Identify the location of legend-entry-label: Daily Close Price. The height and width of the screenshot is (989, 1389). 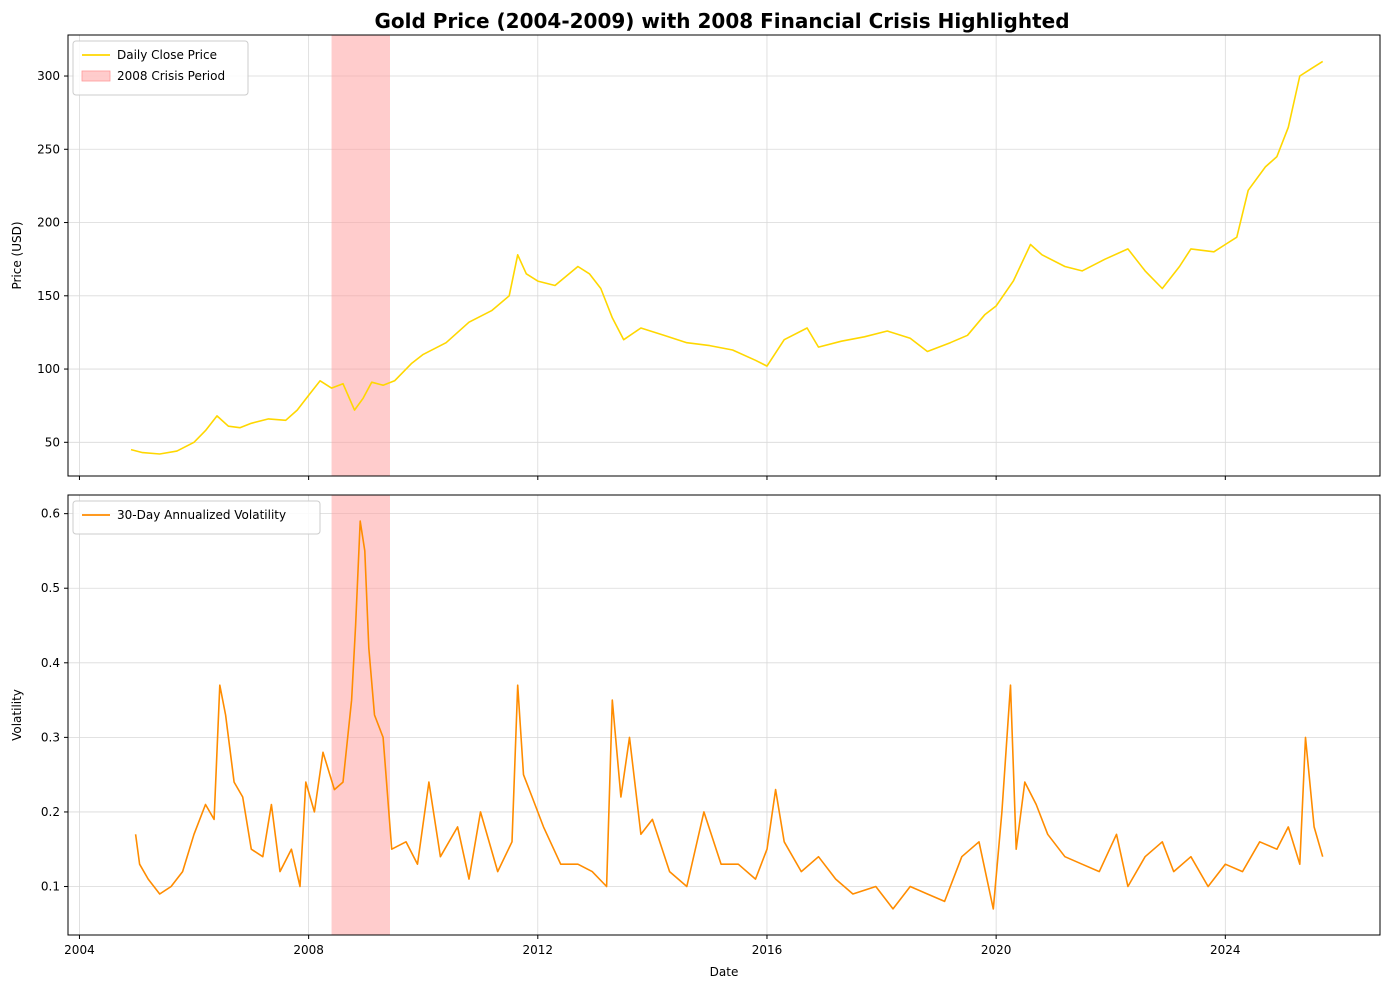
(167, 55).